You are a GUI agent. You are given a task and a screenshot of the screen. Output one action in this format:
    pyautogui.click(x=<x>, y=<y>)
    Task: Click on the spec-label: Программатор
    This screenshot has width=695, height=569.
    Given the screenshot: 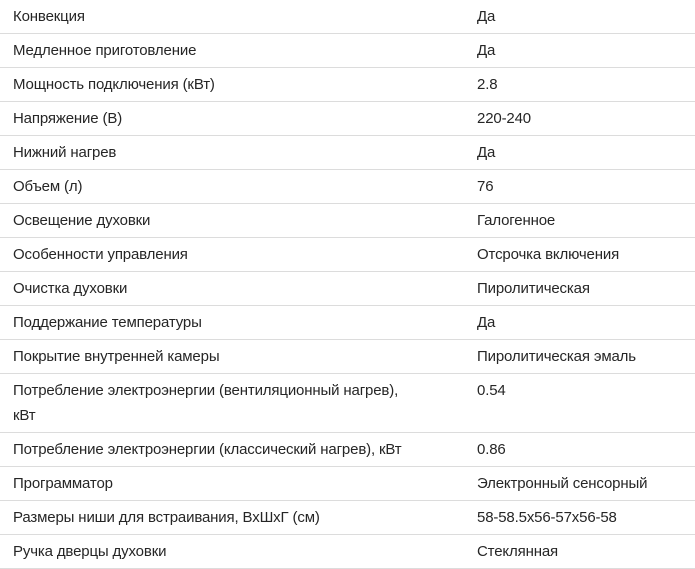 What is the action you would take?
    pyautogui.click(x=63, y=483)
    